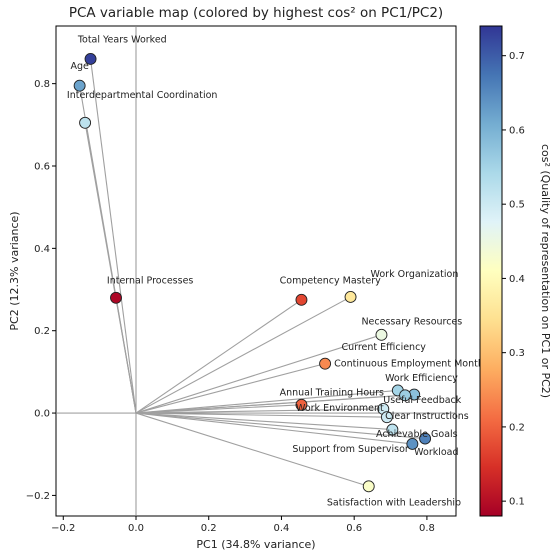  I want to click on x-tick-label: −0.2, so click(63, 528).